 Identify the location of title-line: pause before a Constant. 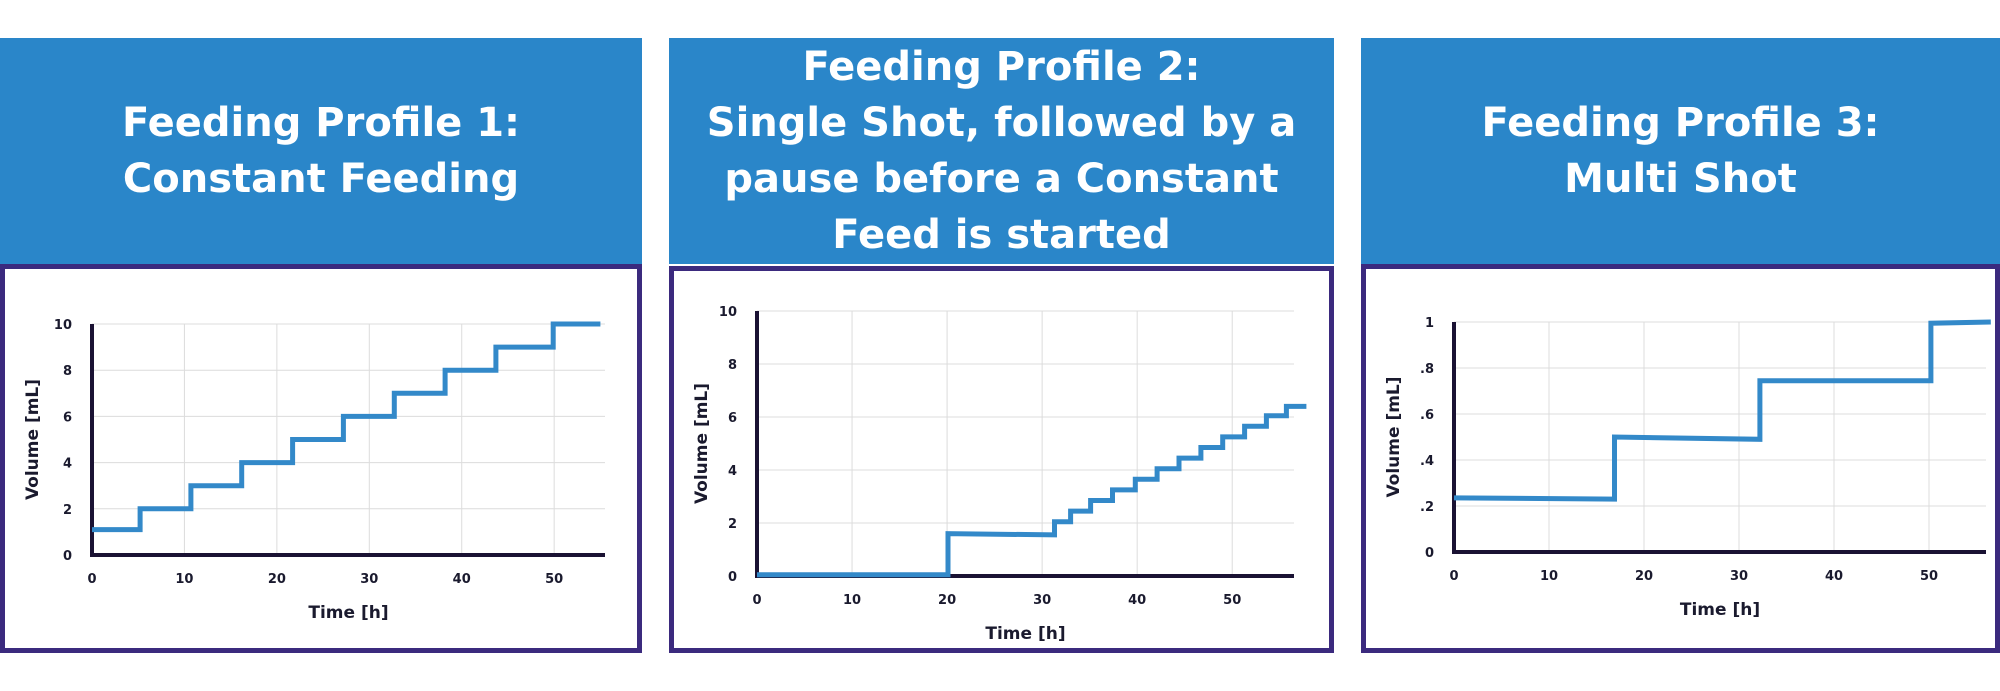
(1001, 179).